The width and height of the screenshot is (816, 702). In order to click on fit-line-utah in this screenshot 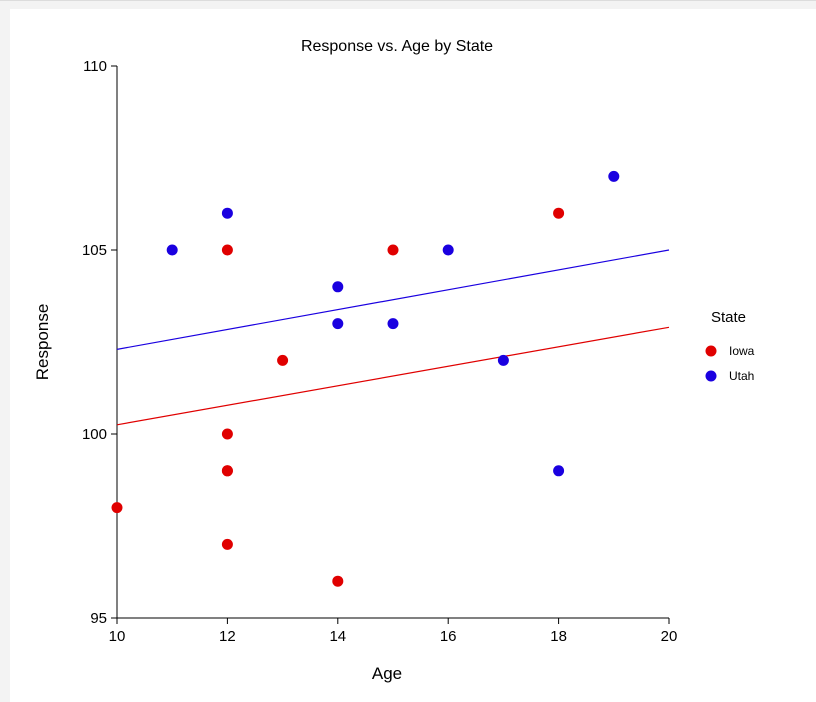, I will do `click(393, 299)`.